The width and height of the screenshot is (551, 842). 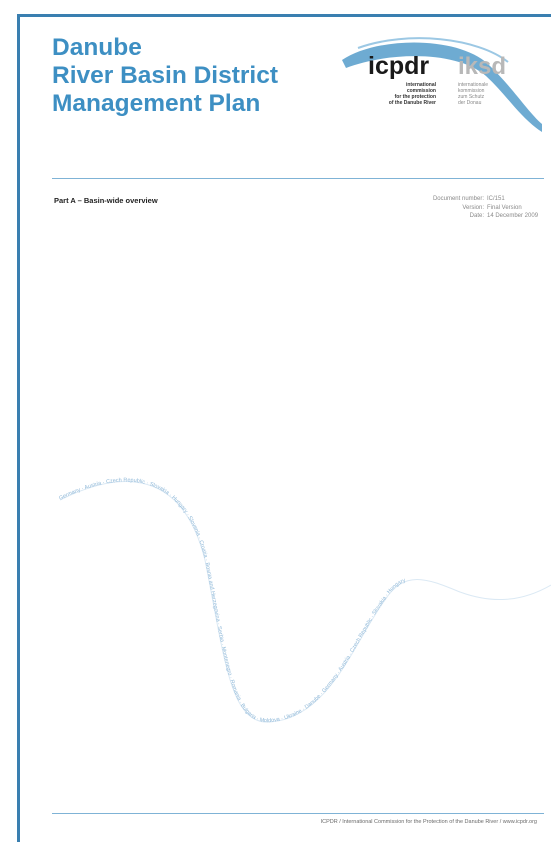 I want to click on logo-right-text-1: internationale, so click(x=473, y=85).